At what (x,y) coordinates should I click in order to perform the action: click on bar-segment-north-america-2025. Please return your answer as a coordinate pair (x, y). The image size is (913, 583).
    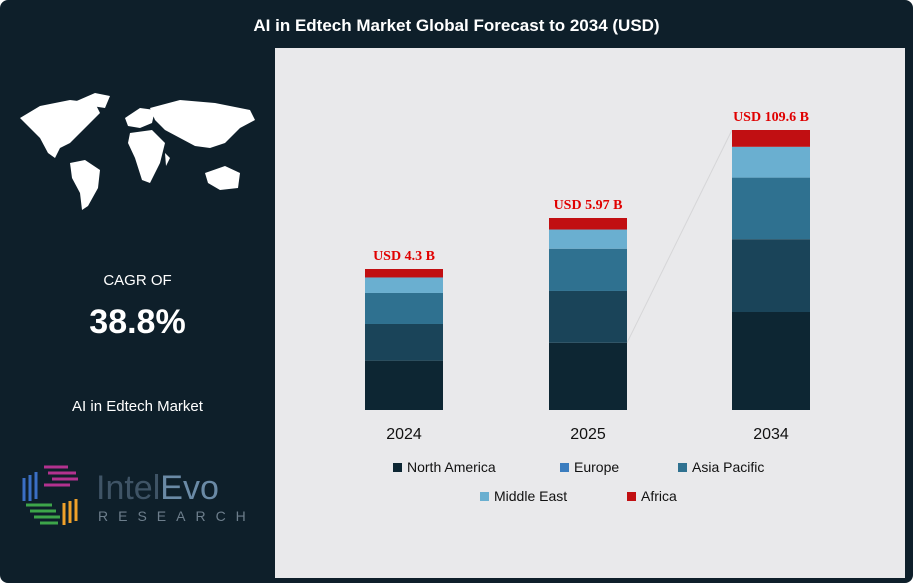
    Looking at the image, I should click on (588, 376).